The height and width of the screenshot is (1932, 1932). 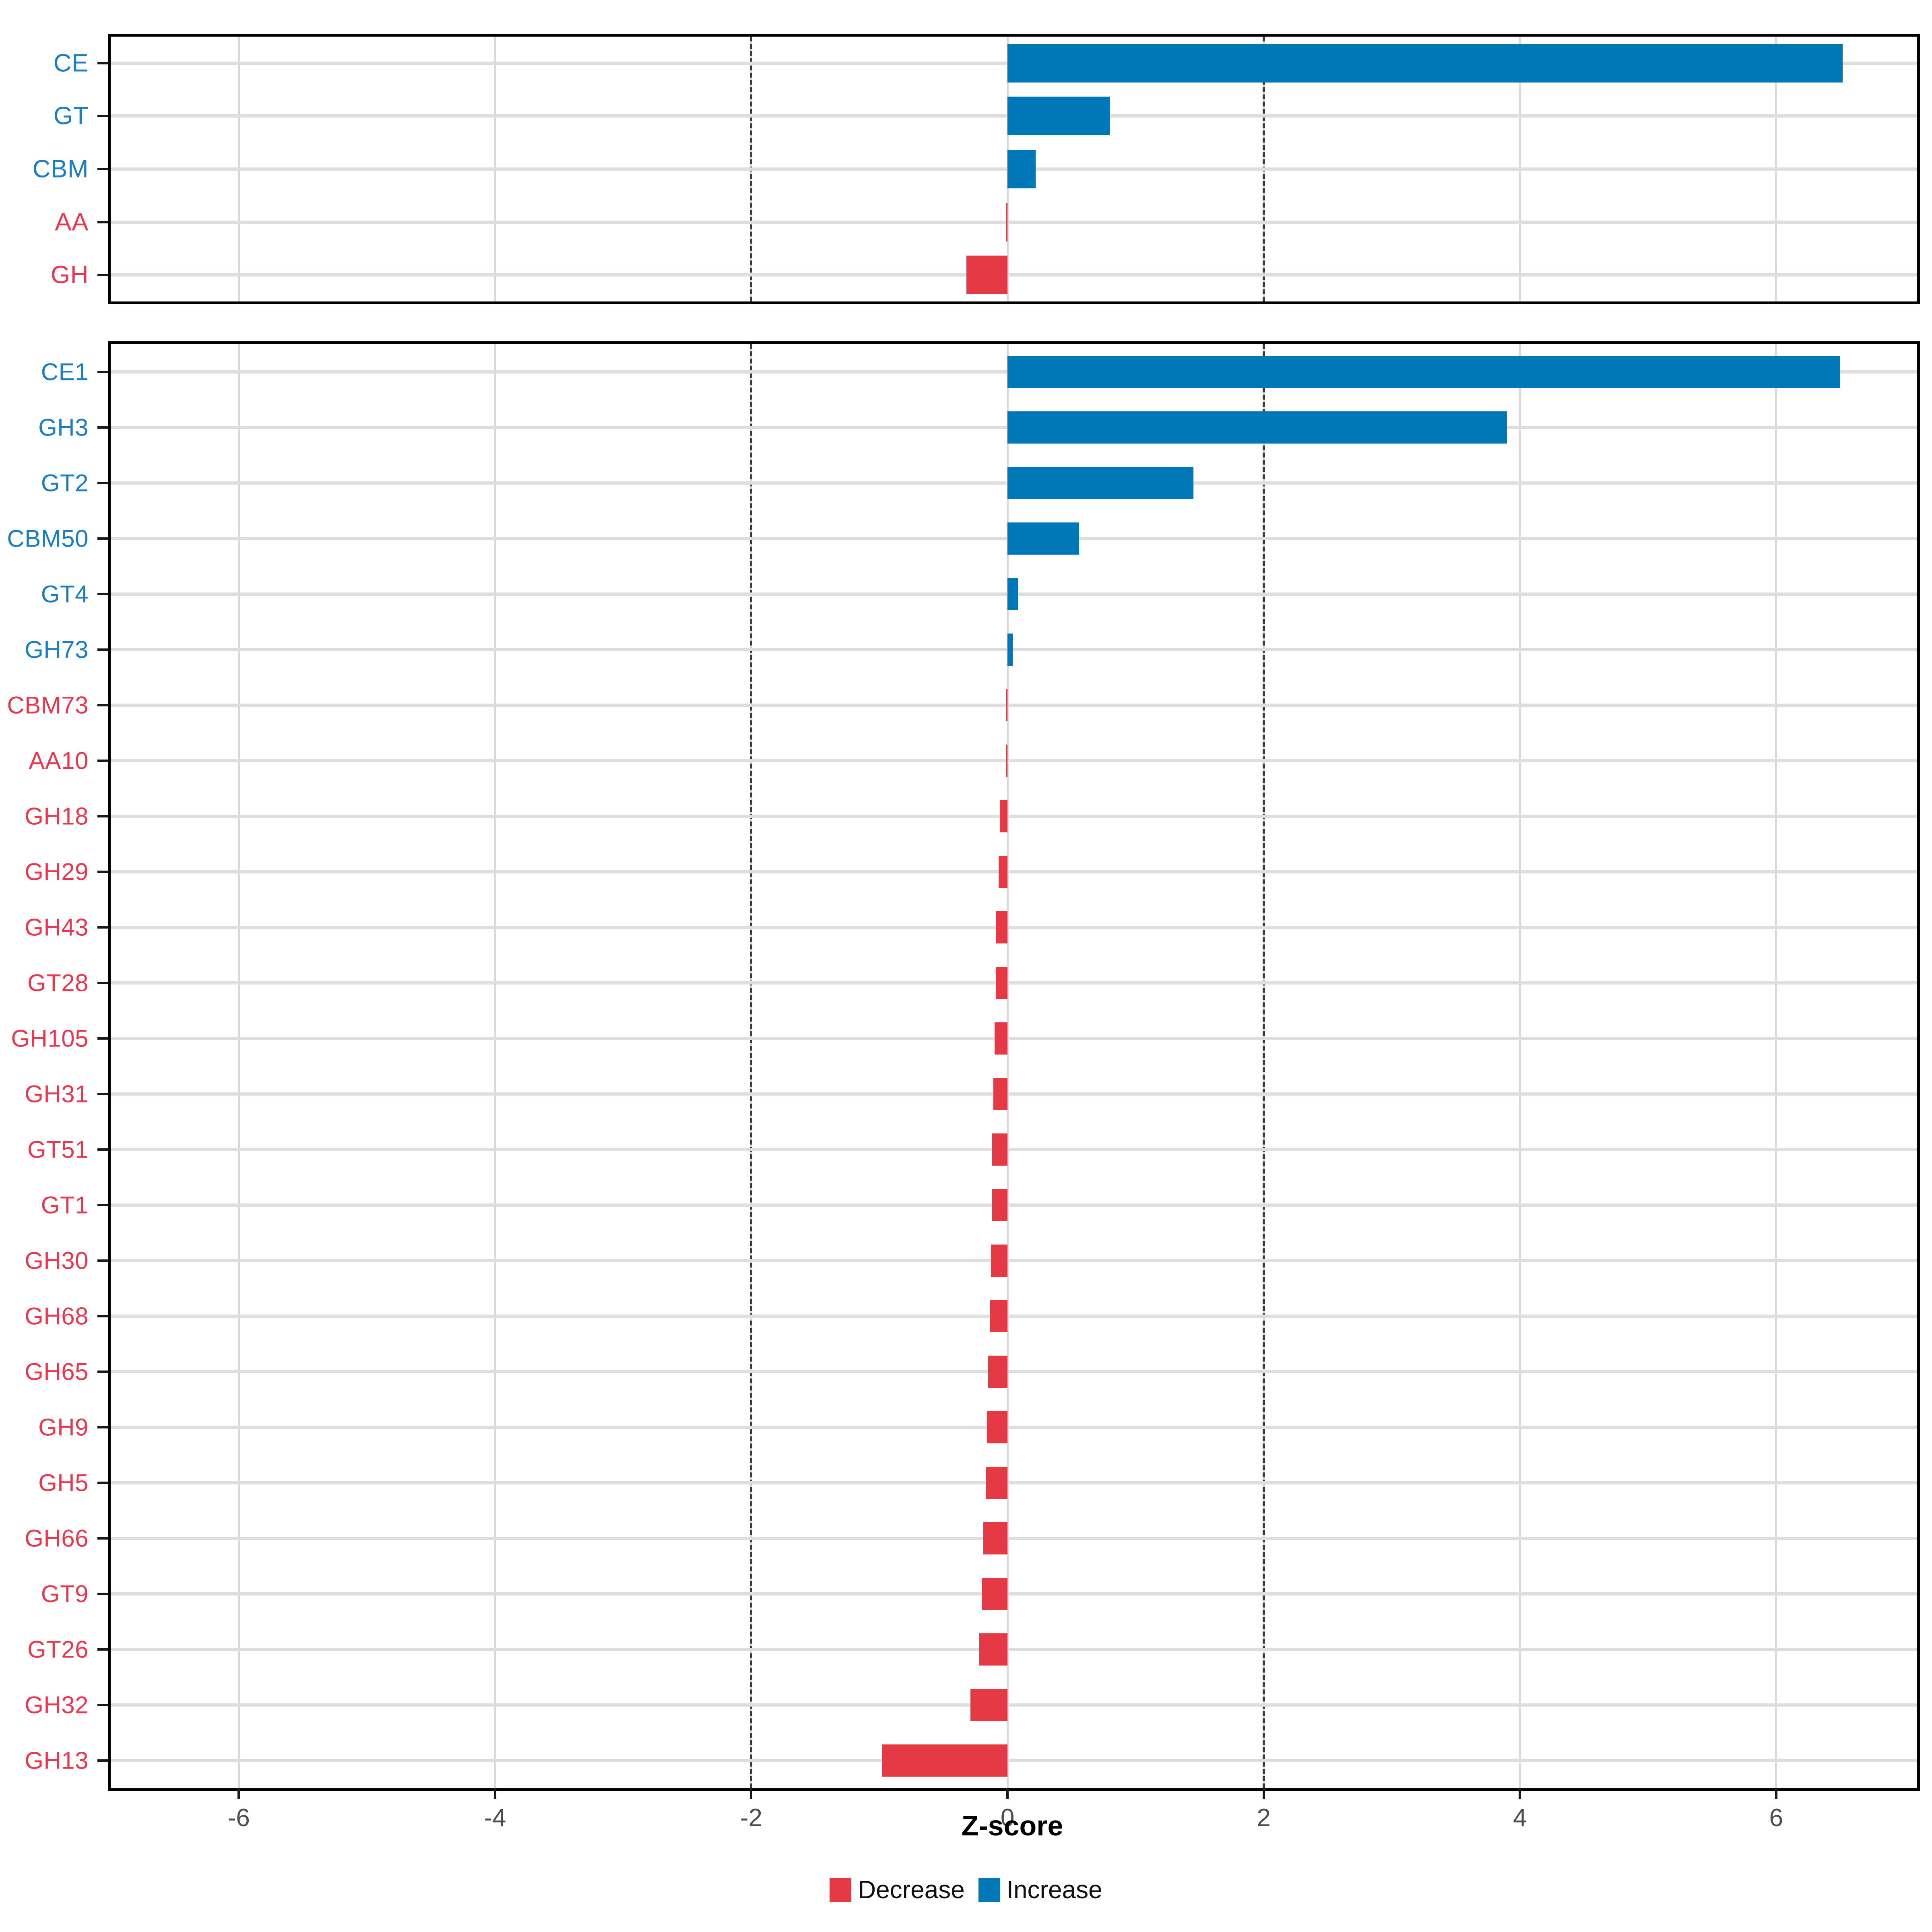 I want to click on bar-GH18, so click(x=1003, y=816).